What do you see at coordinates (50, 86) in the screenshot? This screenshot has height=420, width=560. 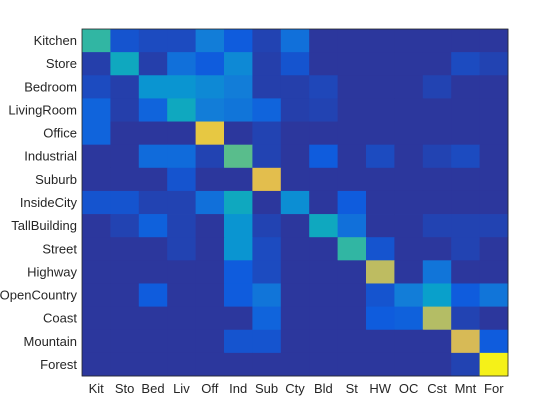 I see `y-tick-label: Bedroom` at bounding box center [50, 86].